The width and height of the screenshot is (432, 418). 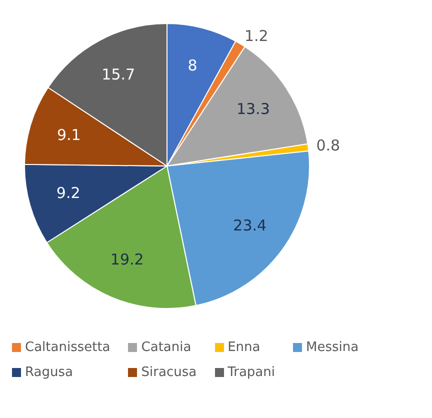 What do you see at coordinates (49, 372) in the screenshot?
I see `legend-label: Ragusa` at bounding box center [49, 372].